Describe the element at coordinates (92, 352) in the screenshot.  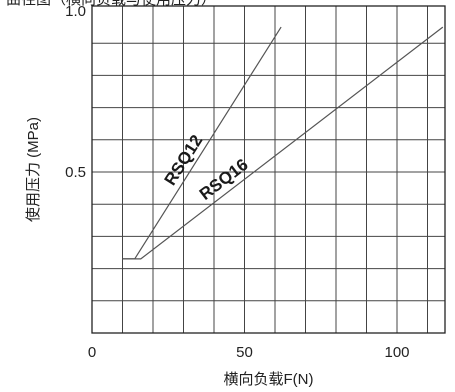
I see `x-tick-label: 0` at that location.